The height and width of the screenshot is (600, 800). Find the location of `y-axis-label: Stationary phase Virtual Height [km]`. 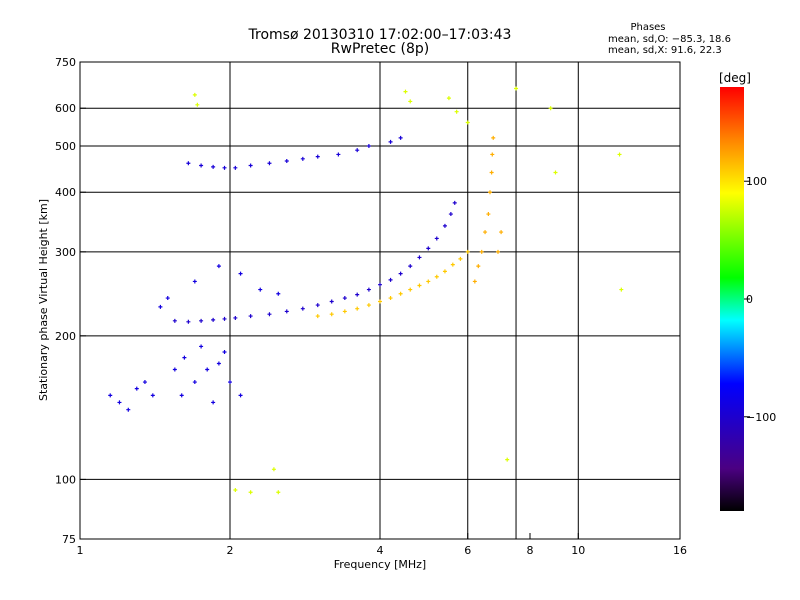

y-axis-label: Stationary phase Virtual Height [km] is located at coordinates (43, 300).